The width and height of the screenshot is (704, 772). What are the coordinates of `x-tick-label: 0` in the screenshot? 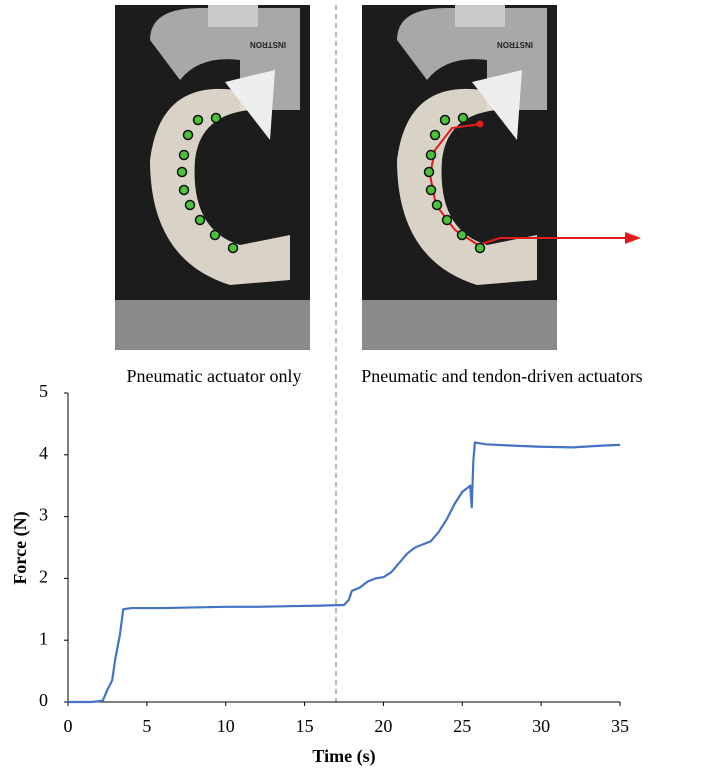 It's located at (68, 726).